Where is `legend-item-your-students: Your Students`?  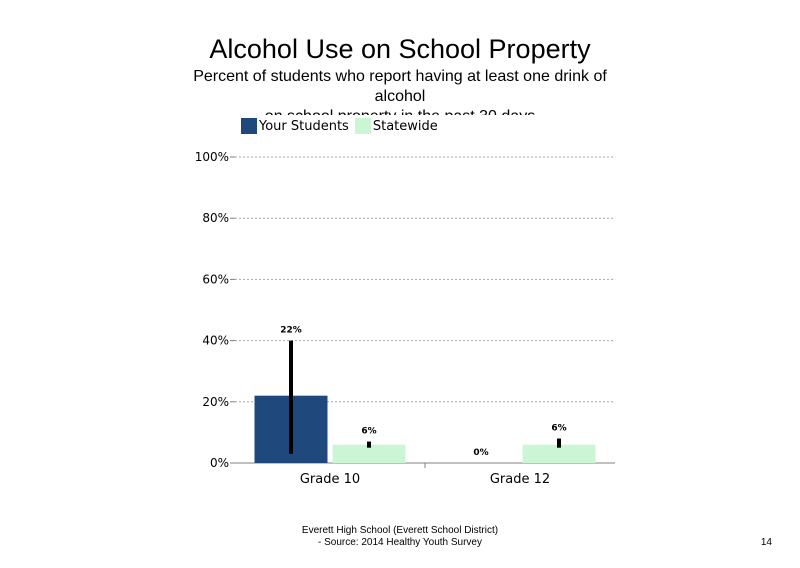
legend-item-your-students: Your Students is located at coordinates (295, 126).